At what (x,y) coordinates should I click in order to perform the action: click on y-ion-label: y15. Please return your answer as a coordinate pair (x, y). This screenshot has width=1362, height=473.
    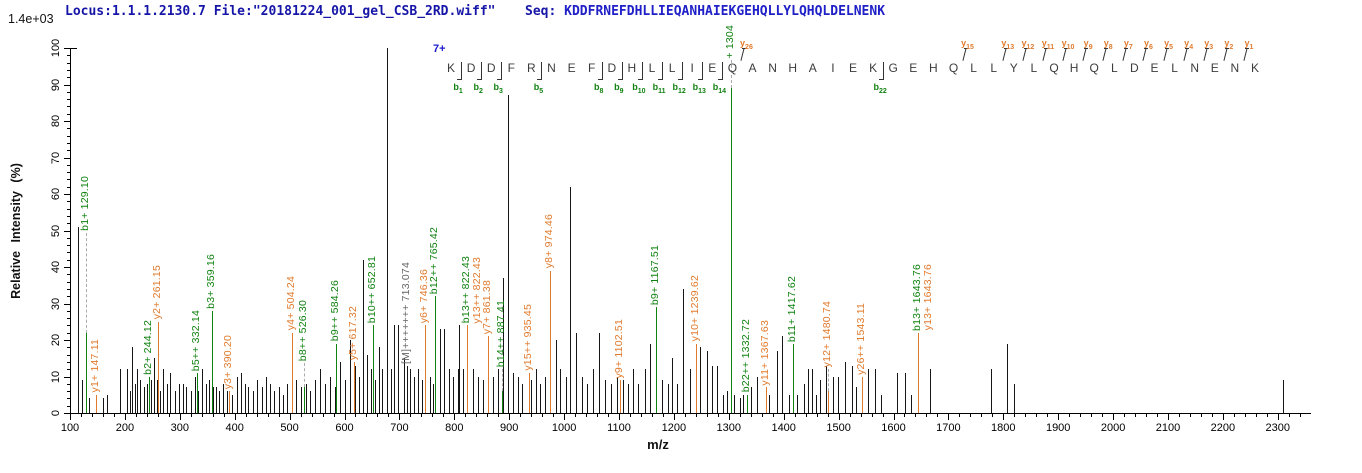
    Looking at the image, I should click on (967, 44).